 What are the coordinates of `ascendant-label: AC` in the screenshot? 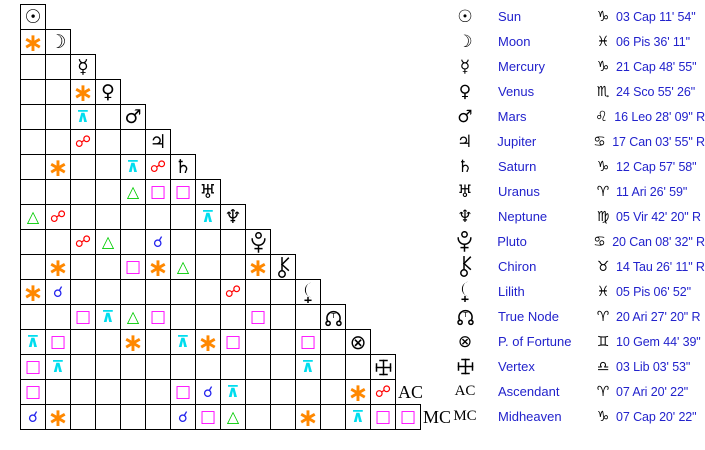 It's located at (465, 391).